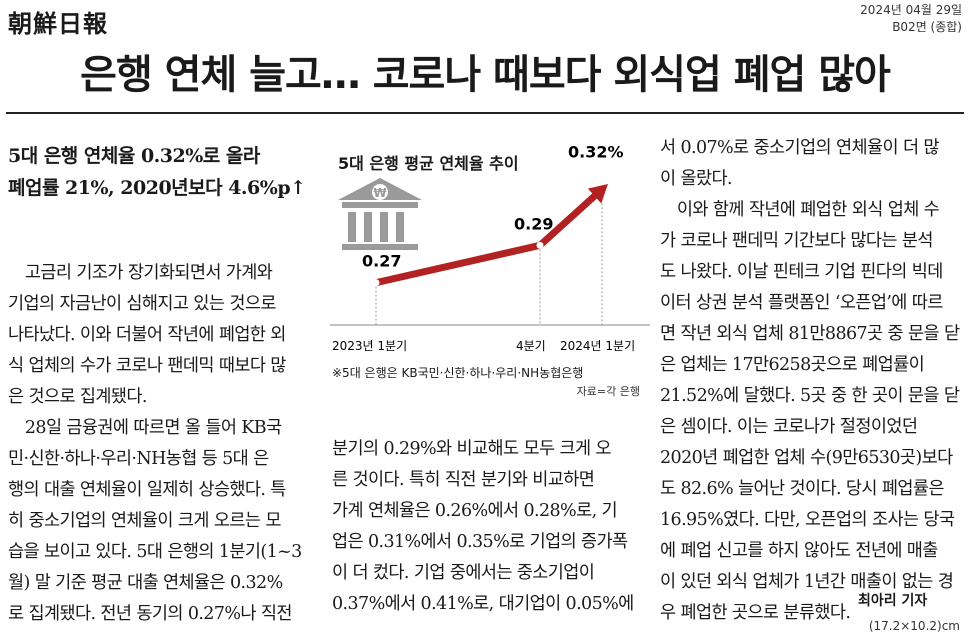 This screenshot has width=970, height=635. I want to click on x-tick-label-3: 2024년 1분기, so click(597, 346).